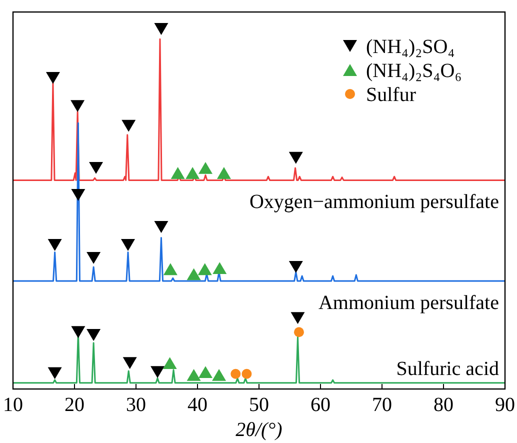 Image resolution: width=517 pixels, height=443 pixels. What do you see at coordinates (198, 405) in the screenshot?
I see `x-tick-label: 40` at bounding box center [198, 405].